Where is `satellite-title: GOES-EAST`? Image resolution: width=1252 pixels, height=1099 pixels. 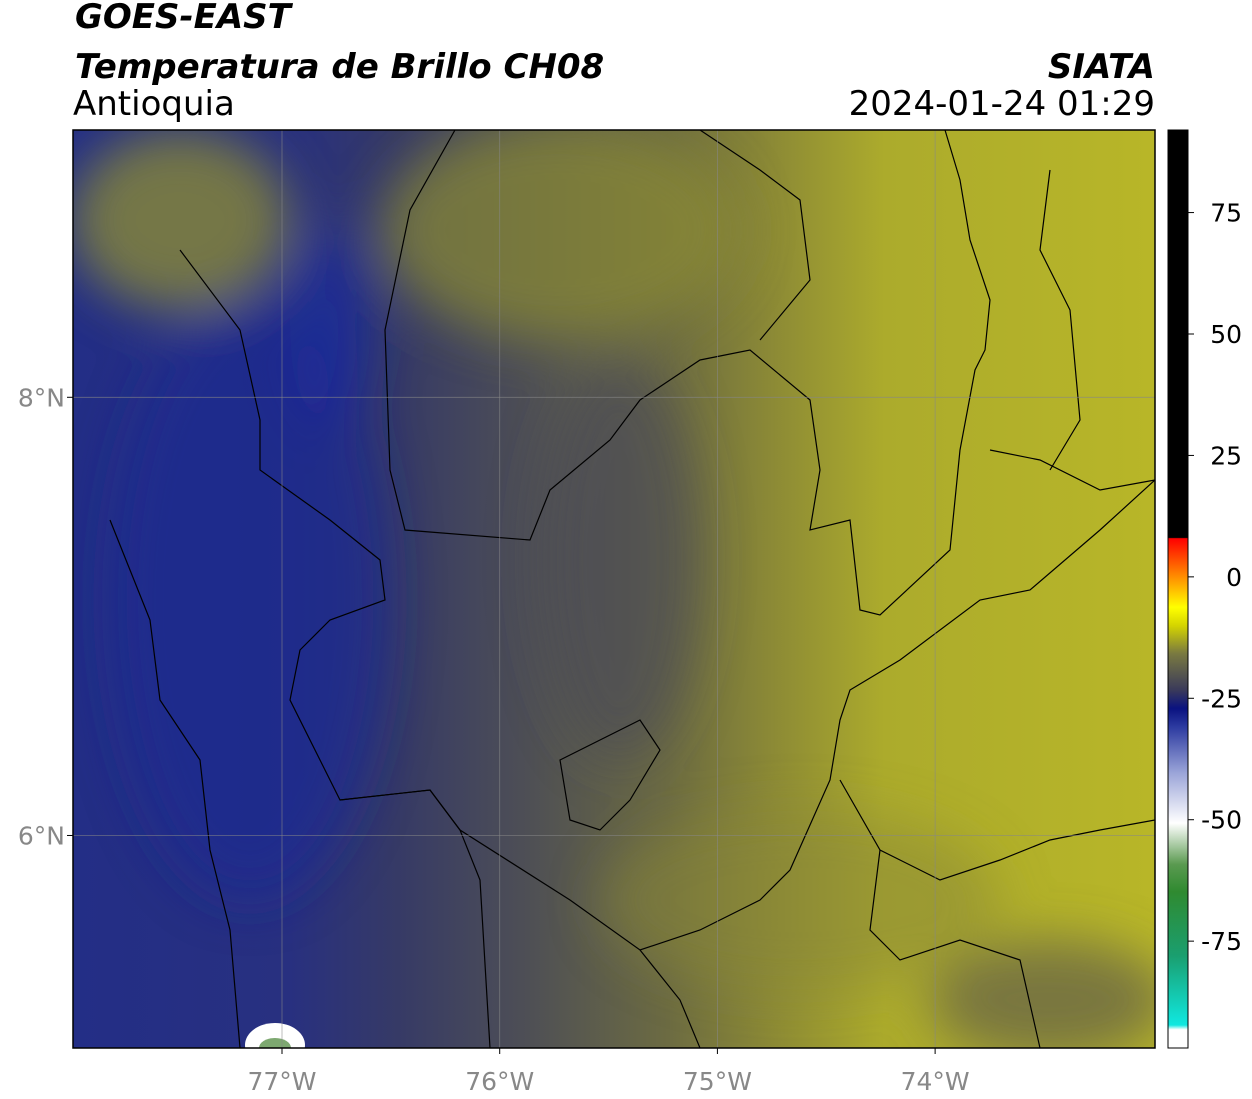
satellite-title: GOES-EAST is located at coordinates (184, 18).